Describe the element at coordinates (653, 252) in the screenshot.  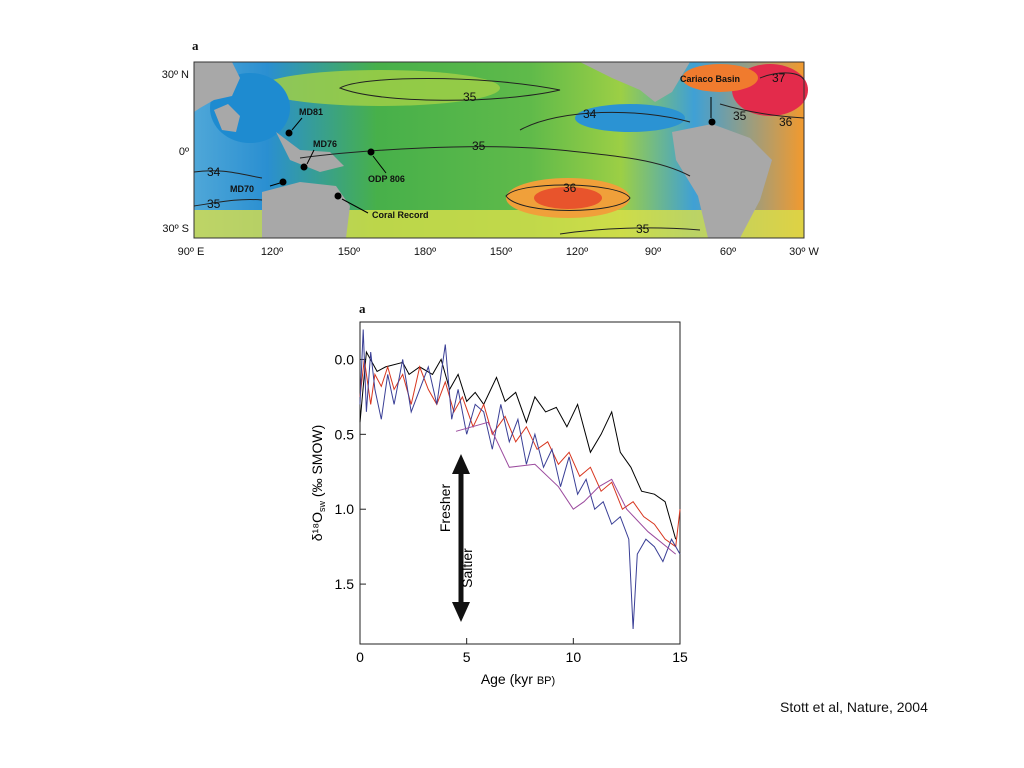
I see `lon-label: 90º` at that location.